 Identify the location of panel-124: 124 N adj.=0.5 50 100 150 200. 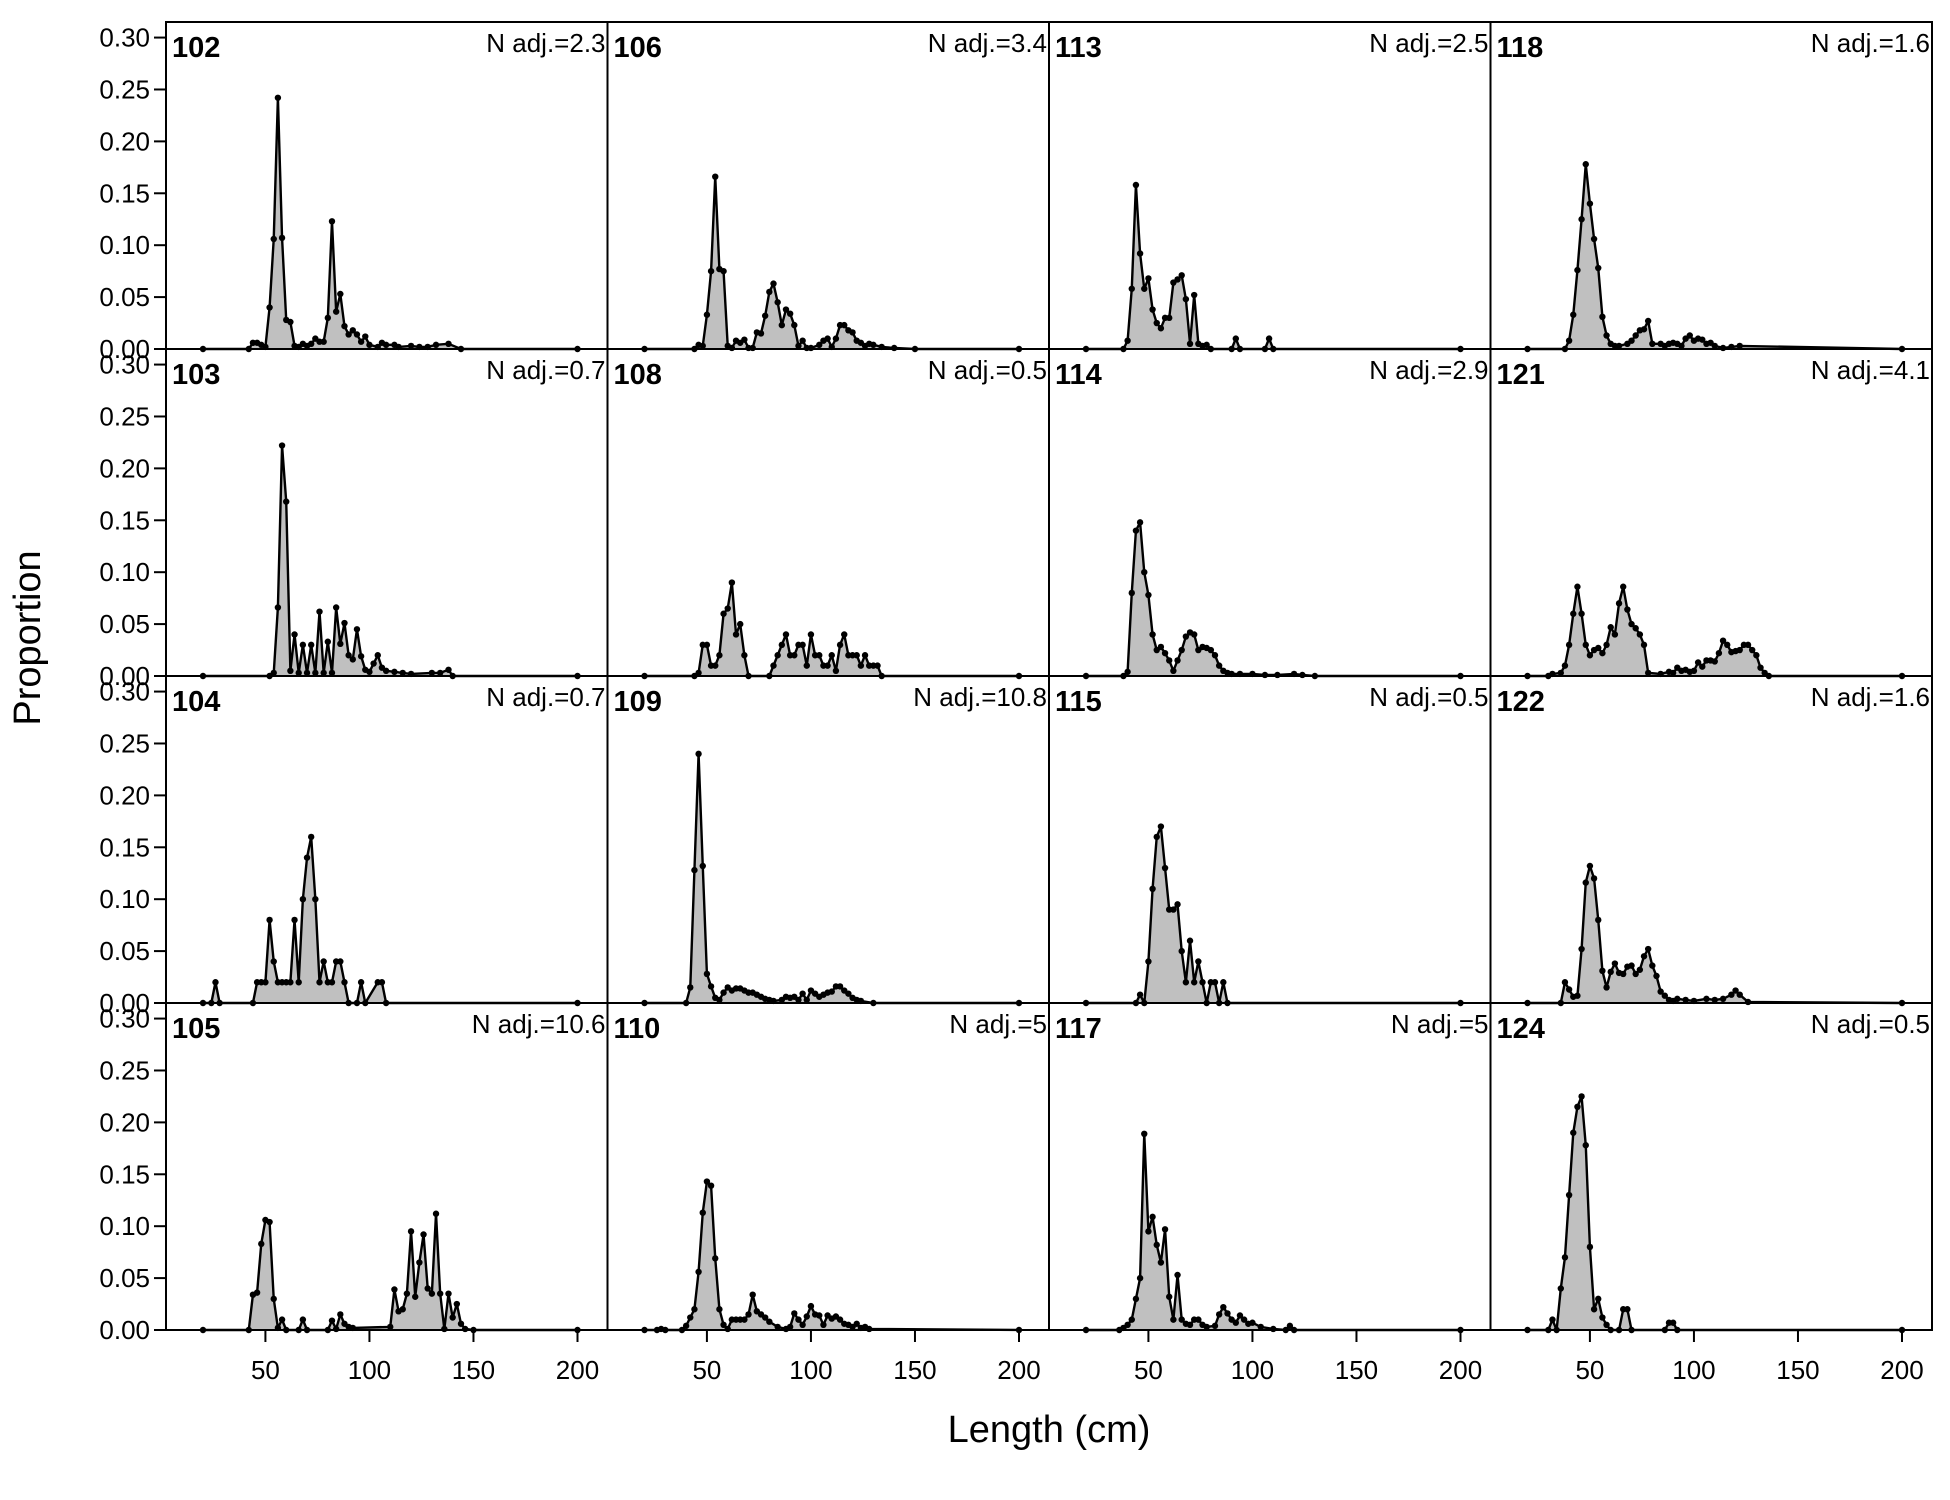
(1711, 1193).